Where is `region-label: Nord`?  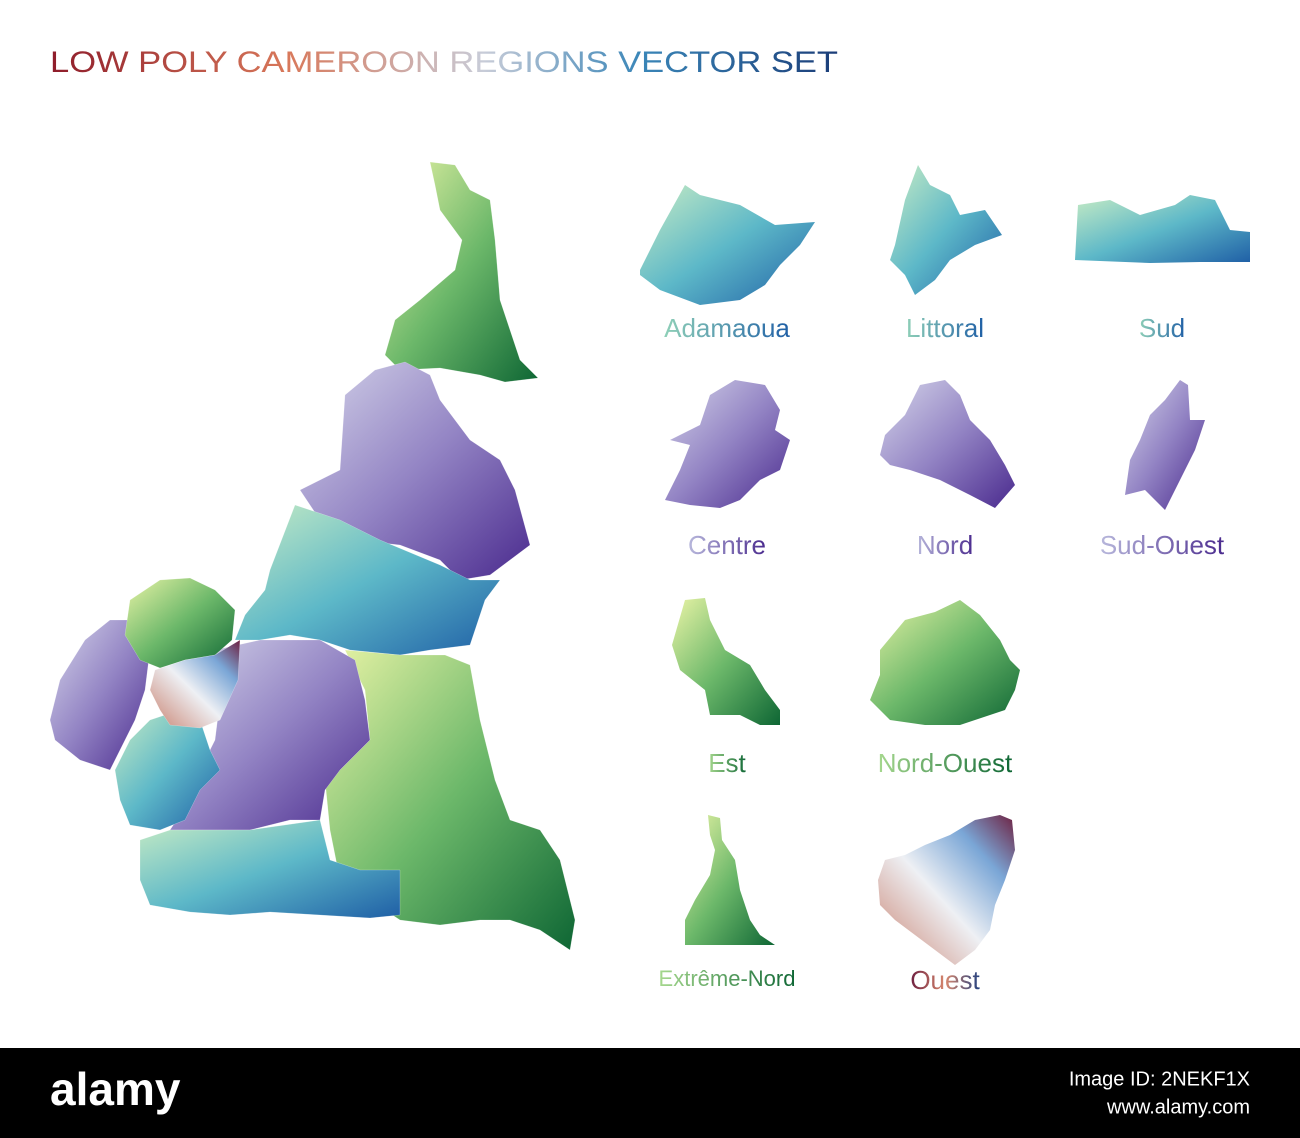 region-label: Nord is located at coordinates (945, 545).